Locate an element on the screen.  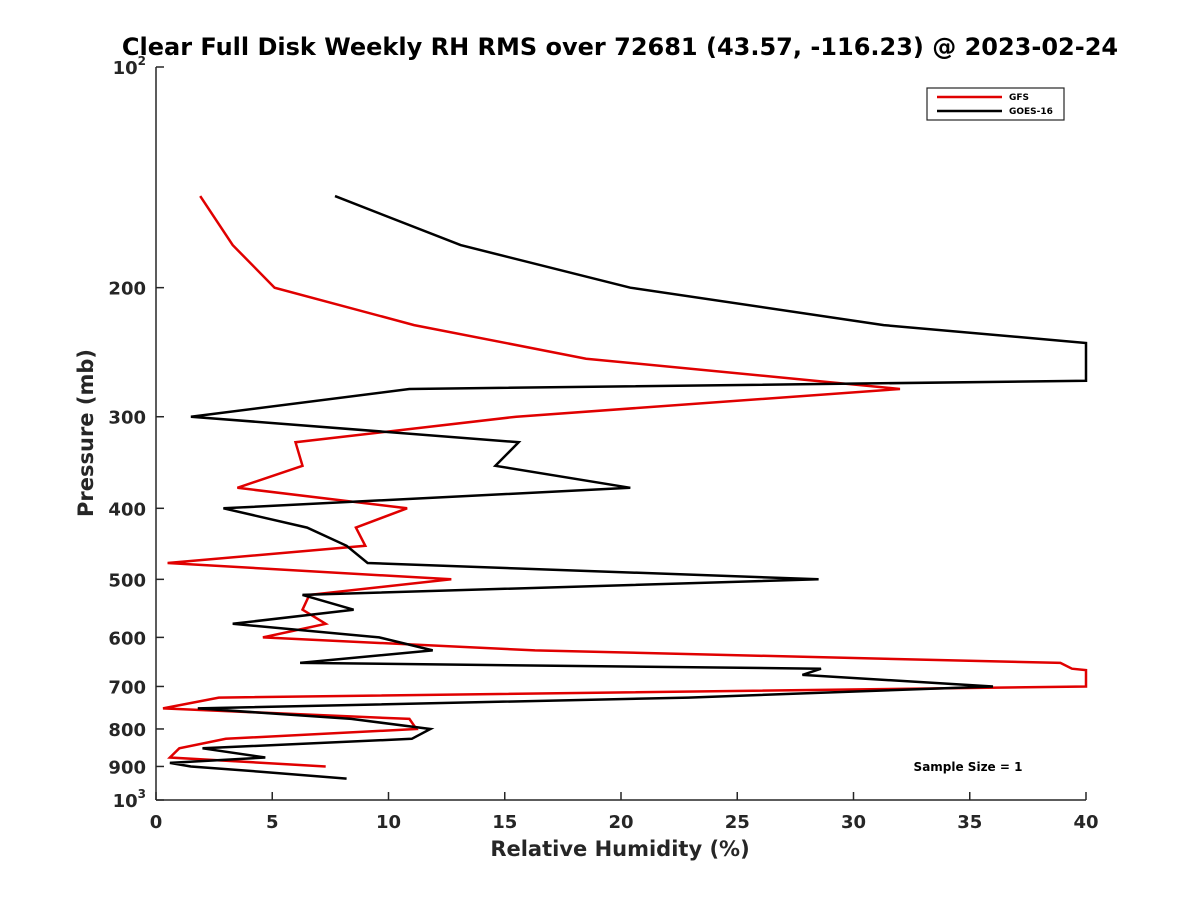
x-tick-label: 35 is located at coordinates (969, 822).